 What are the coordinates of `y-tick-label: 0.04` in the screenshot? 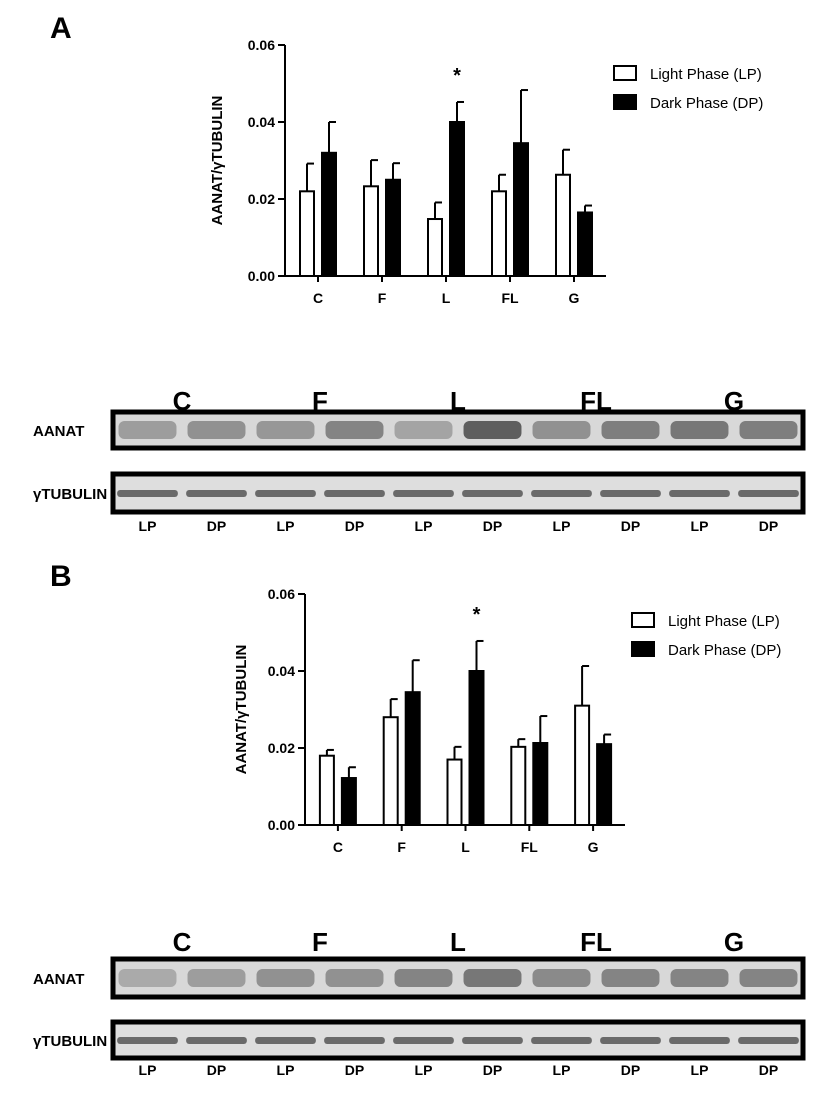 It's located at (261, 122).